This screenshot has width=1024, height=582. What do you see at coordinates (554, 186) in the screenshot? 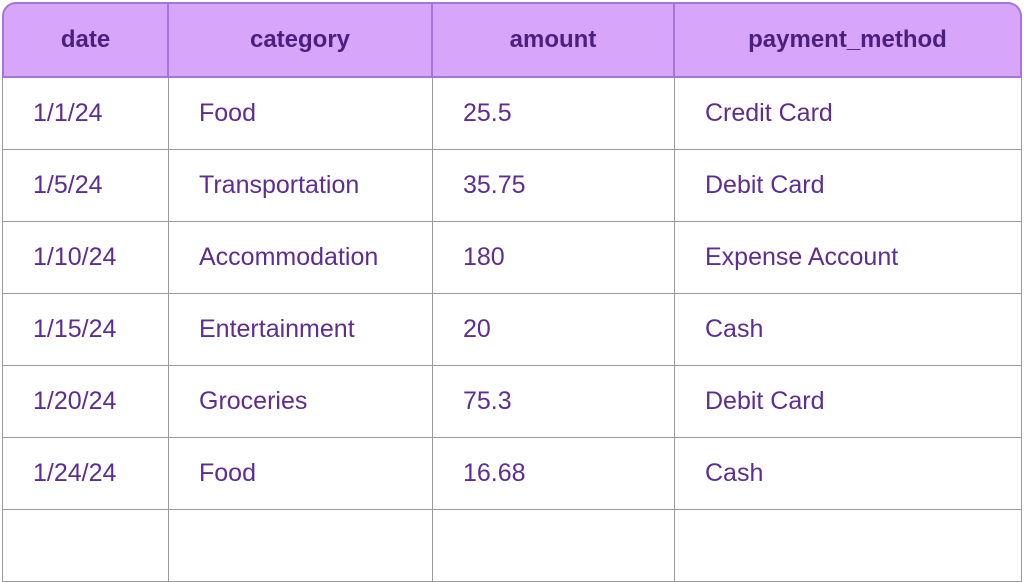
I see `table-cell: 35.75` at bounding box center [554, 186].